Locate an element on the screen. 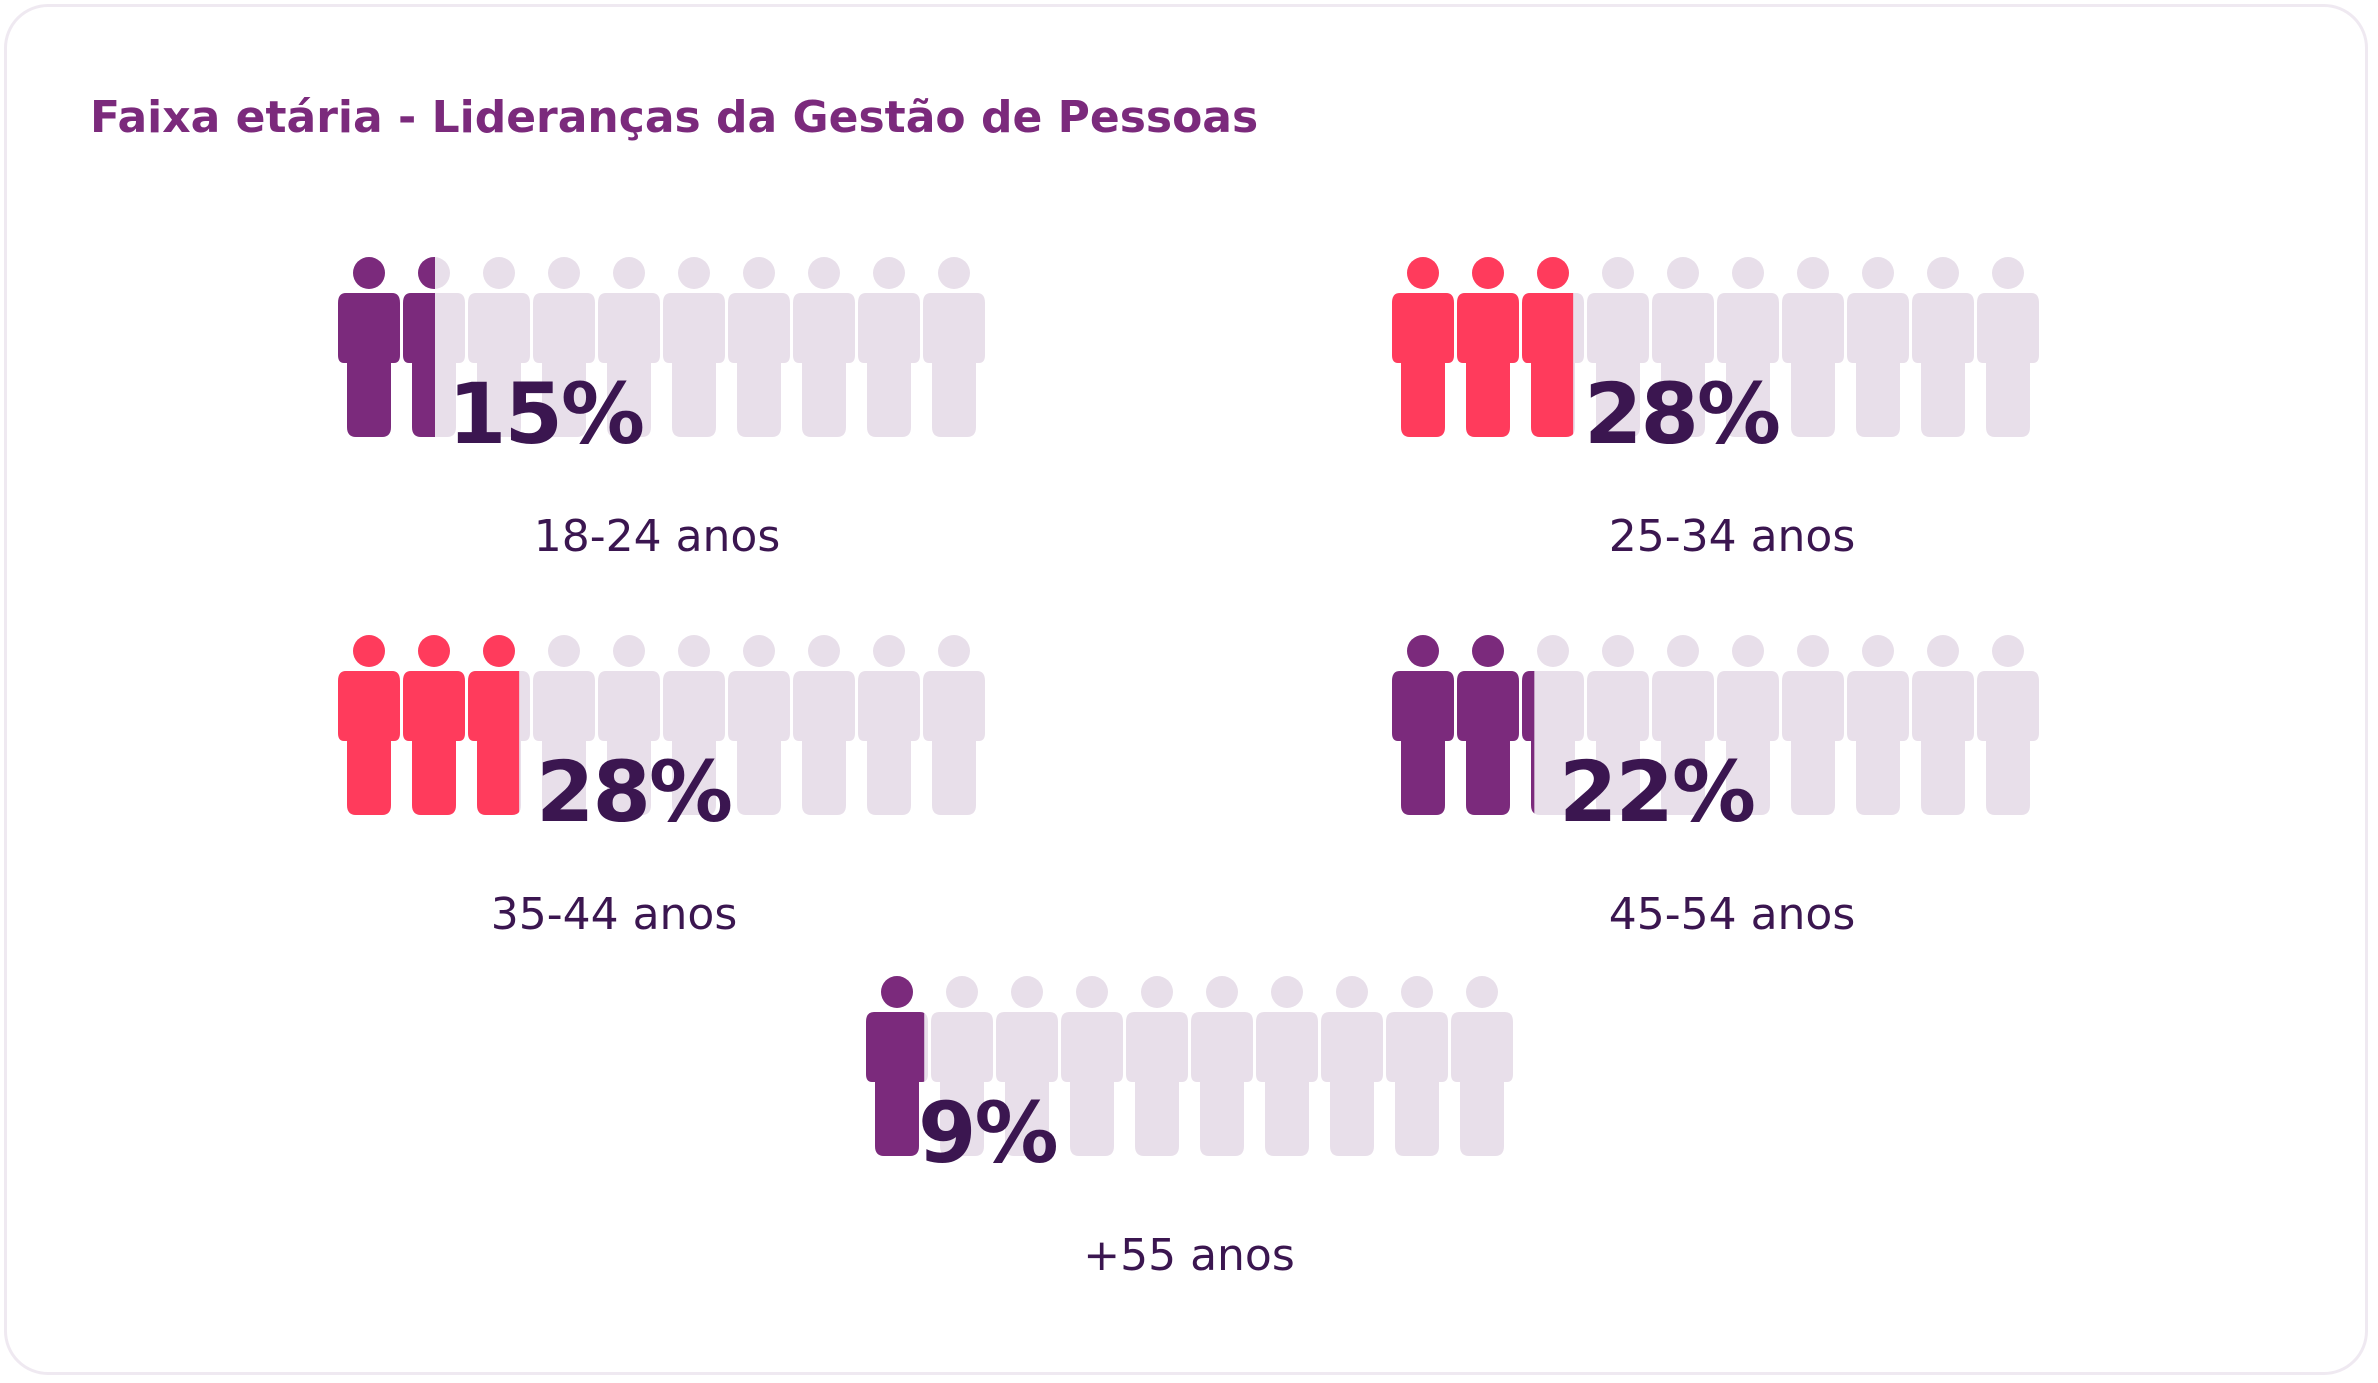  percentage-label: 15% is located at coordinates (546, 414).